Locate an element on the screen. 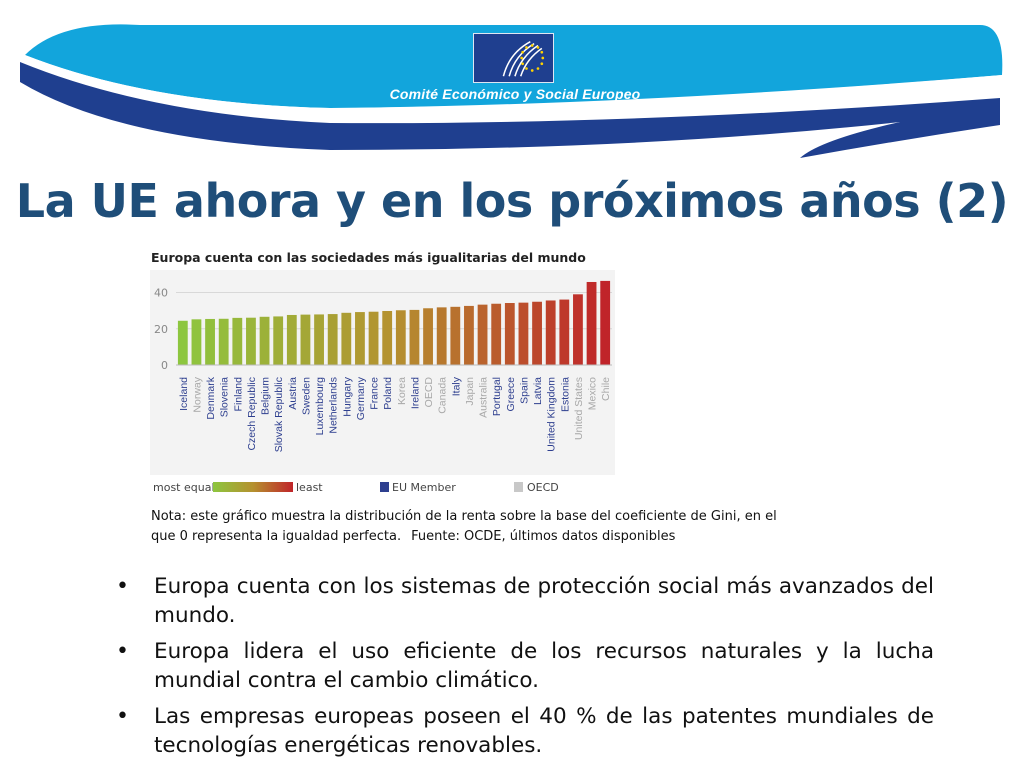 Image resolution: width=1024 pixels, height=768 pixels. bar-finland is located at coordinates (237, 341).